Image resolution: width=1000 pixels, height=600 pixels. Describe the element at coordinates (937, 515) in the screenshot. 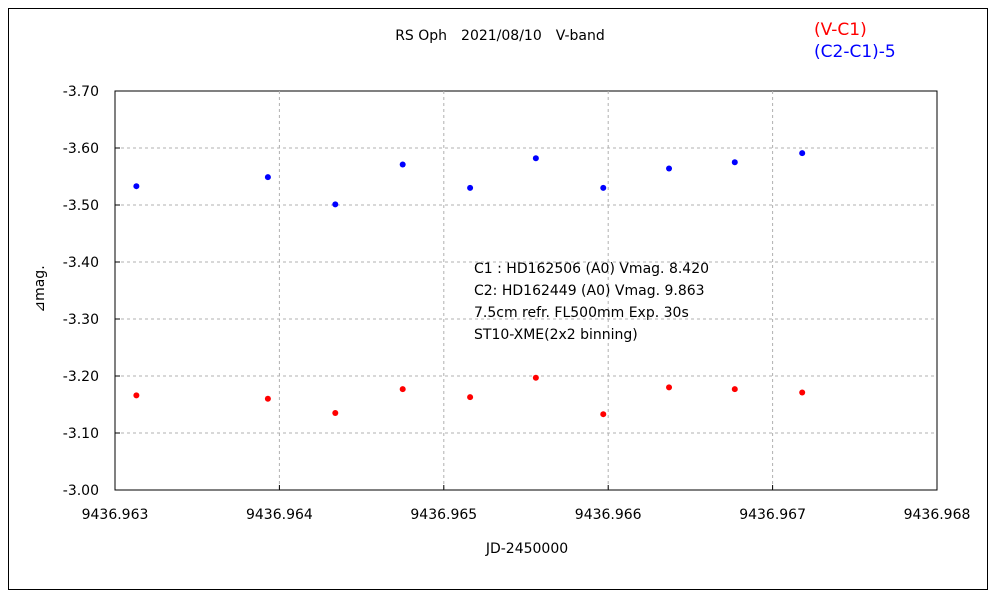

I see `x-tick-label: 9436.968` at that location.